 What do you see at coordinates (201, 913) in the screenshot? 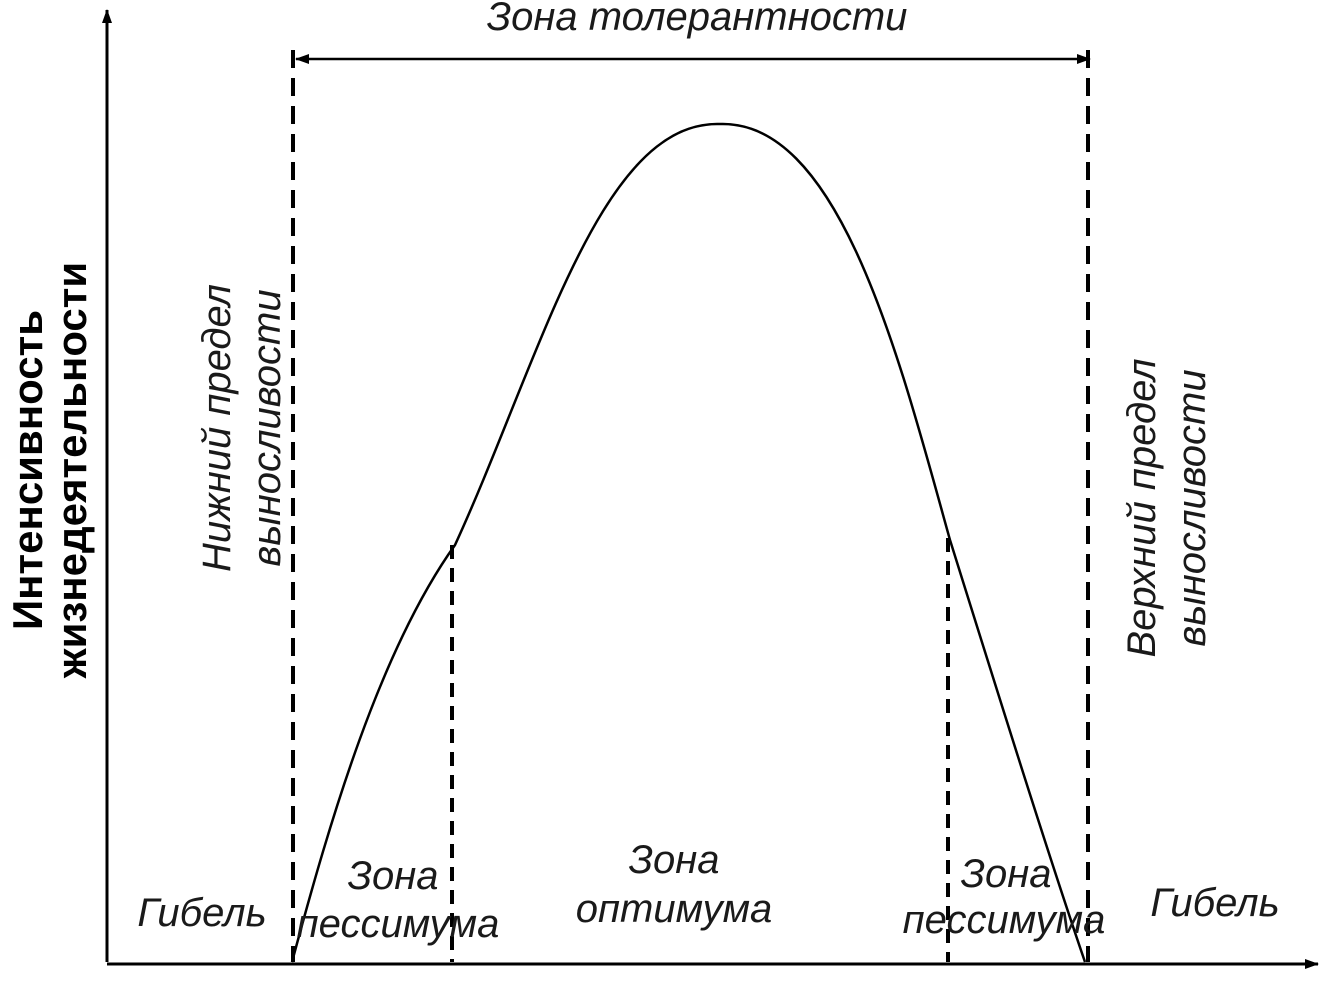
I see `death-left-label: Гибель` at bounding box center [201, 913].